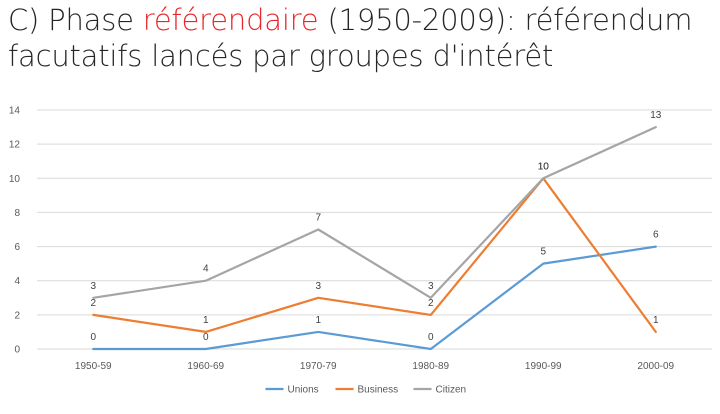  What do you see at coordinates (431, 286) in the screenshot?
I see `data-label-citizen-1980-89: 3` at bounding box center [431, 286].